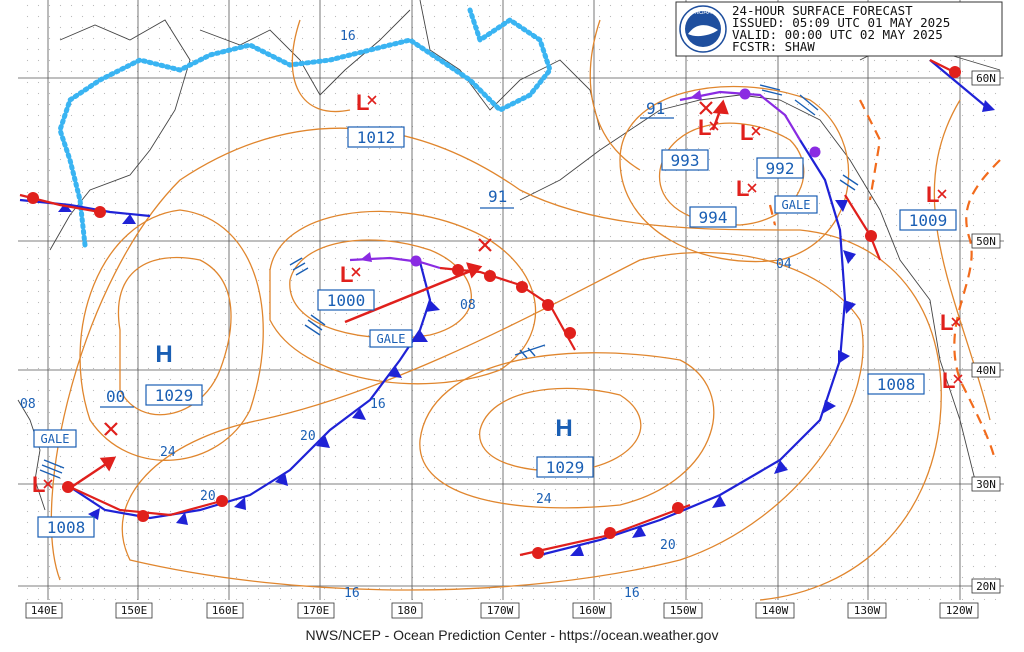  Describe the element at coordinates (780, 168) in the screenshot. I see `low-pressure-value-992: 992` at that location.